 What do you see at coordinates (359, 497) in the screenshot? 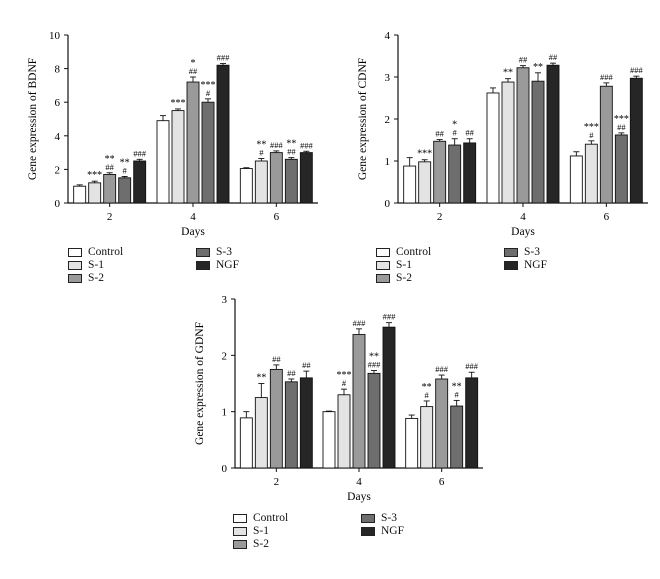
I see `x-axis-label: Days` at bounding box center [359, 497].